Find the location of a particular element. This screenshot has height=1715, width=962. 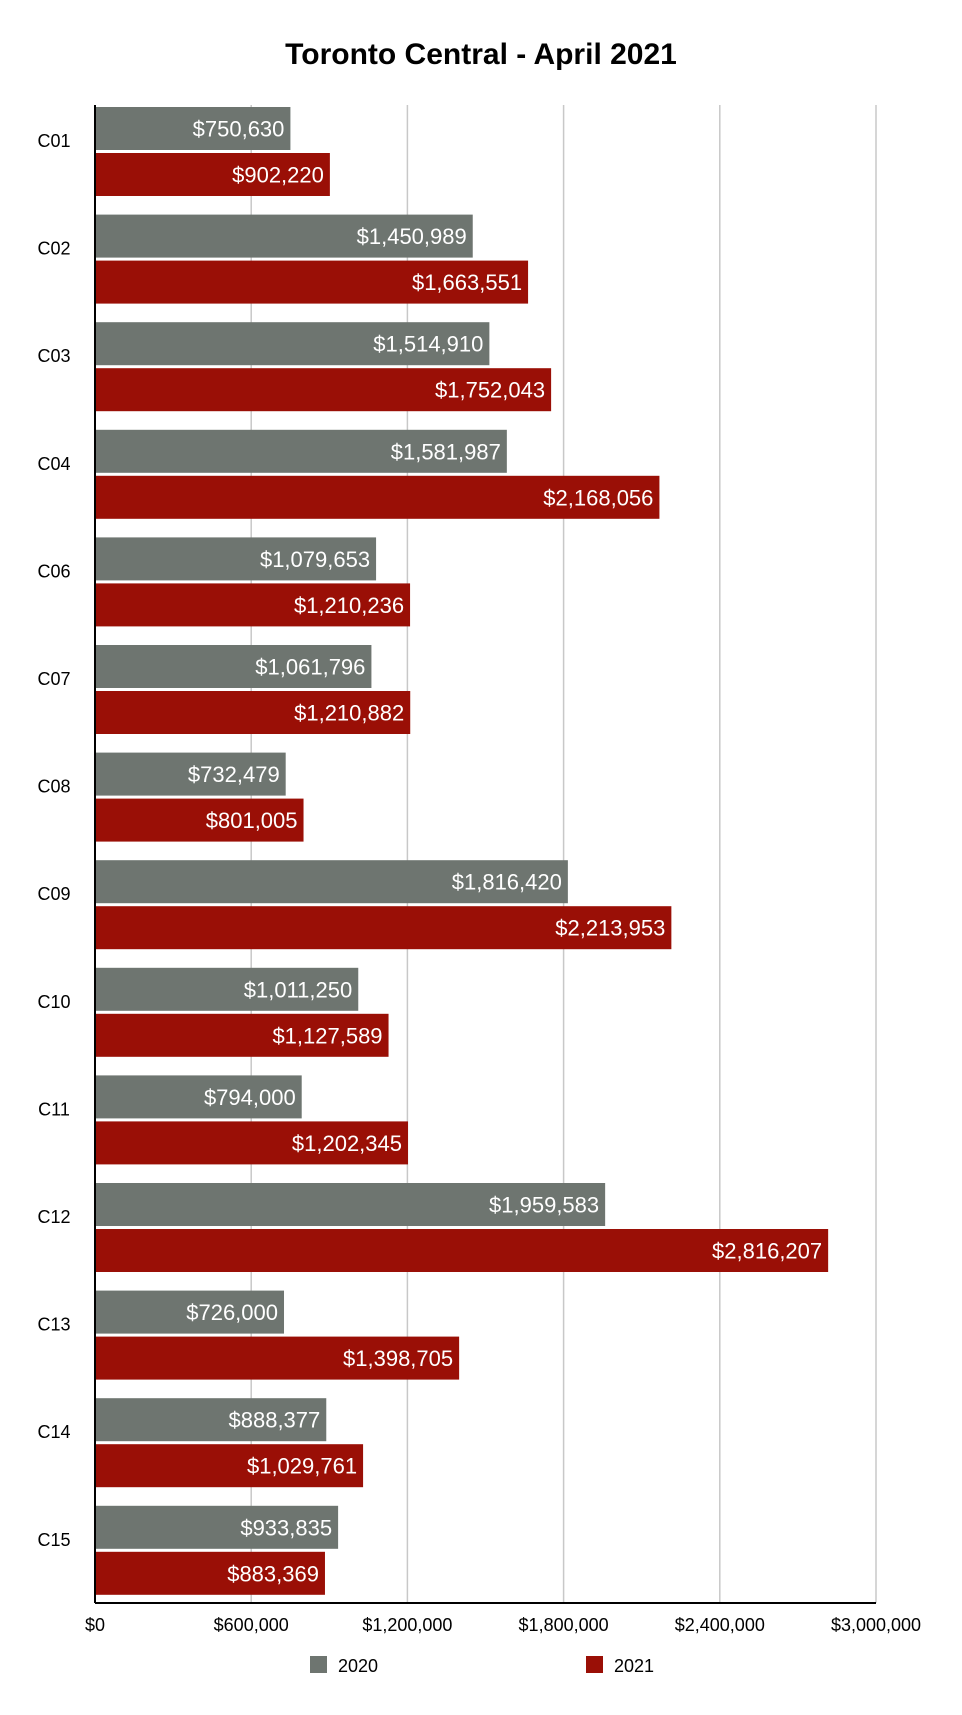

bar-2020-C02 is located at coordinates (284, 236).